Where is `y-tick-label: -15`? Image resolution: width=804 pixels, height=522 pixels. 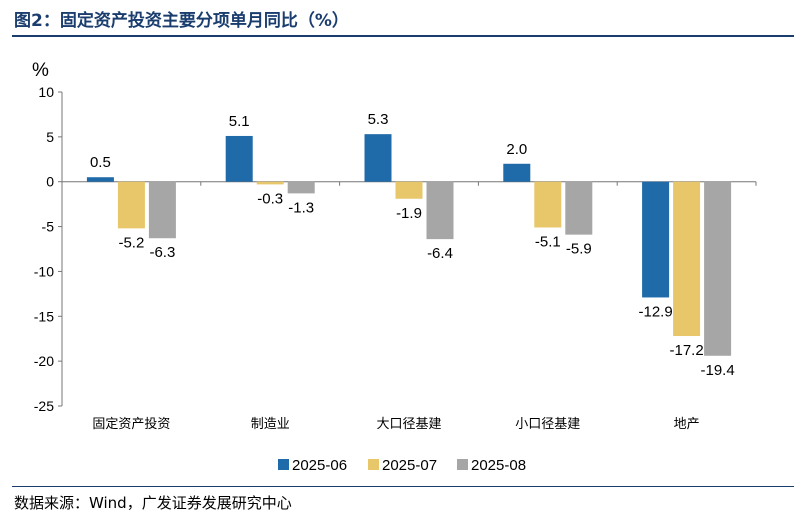 y-tick-label: -15 is located at coordinates (44, 316).